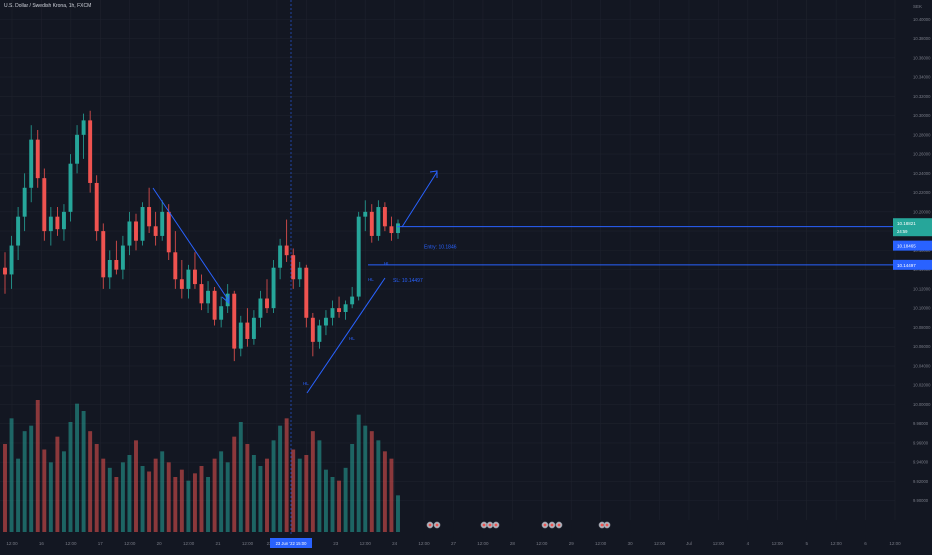 Image resolution: width=932 pixels, height=555 pixels. Describe the element at coordinates (806, 543) in the screenshot. I see `time-tick-label: 5` at that location.